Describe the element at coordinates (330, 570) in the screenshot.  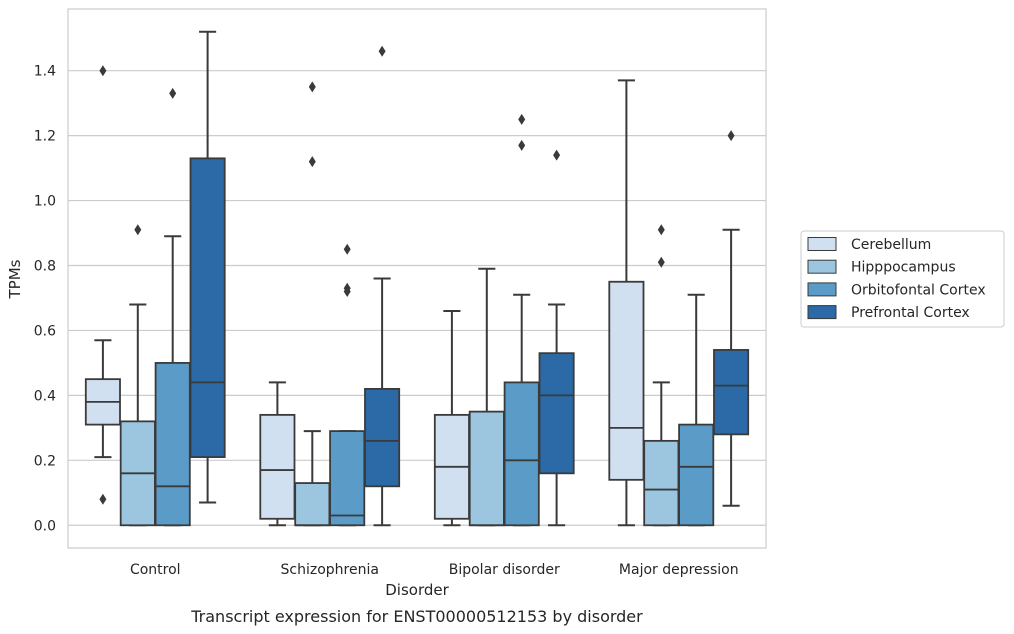
I see `x-tick-label: Schizophrenia` at that location.